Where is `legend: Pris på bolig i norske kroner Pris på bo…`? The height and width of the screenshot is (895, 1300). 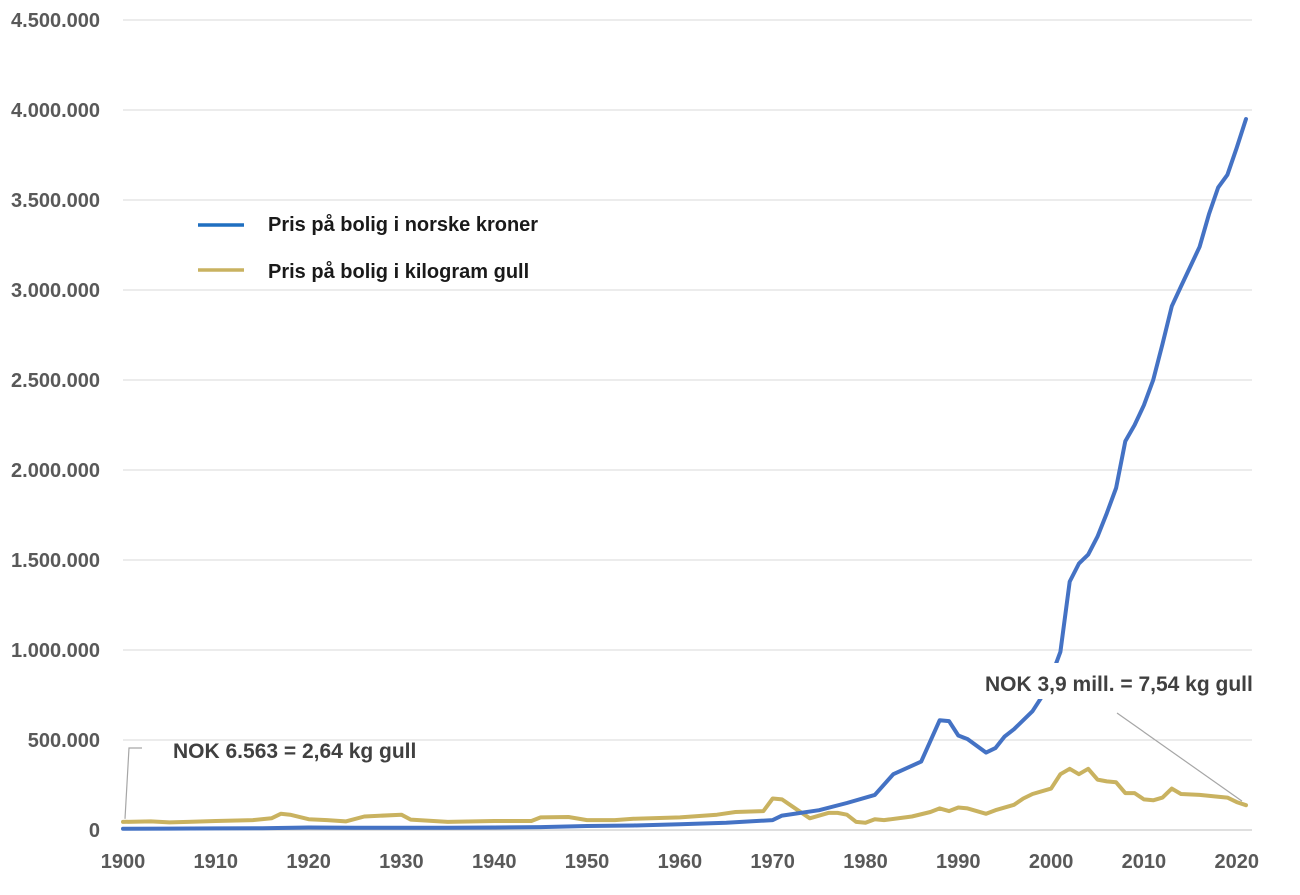 legend: Pris på bolig i norske kroner Pris på bo… is located at coordinates (368, 248).